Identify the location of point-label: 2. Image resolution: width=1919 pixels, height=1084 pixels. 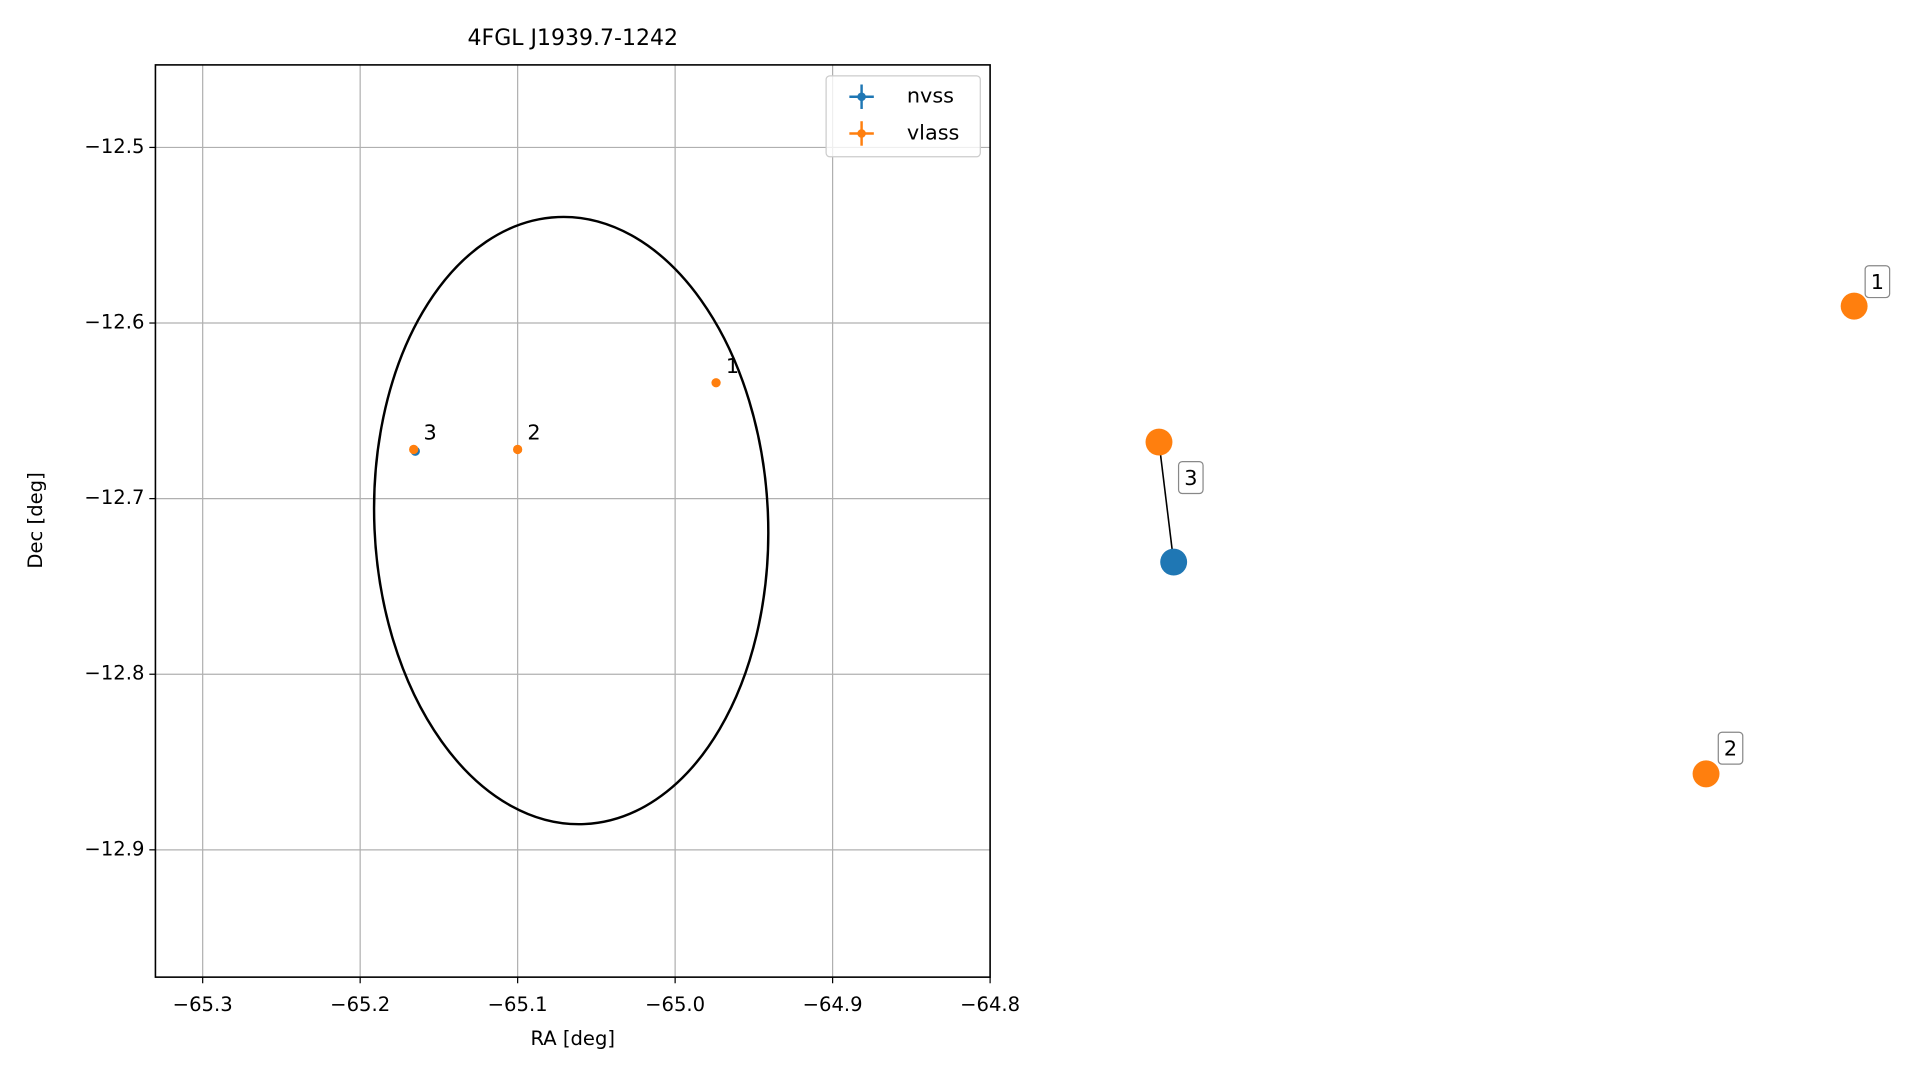
(533, 433).